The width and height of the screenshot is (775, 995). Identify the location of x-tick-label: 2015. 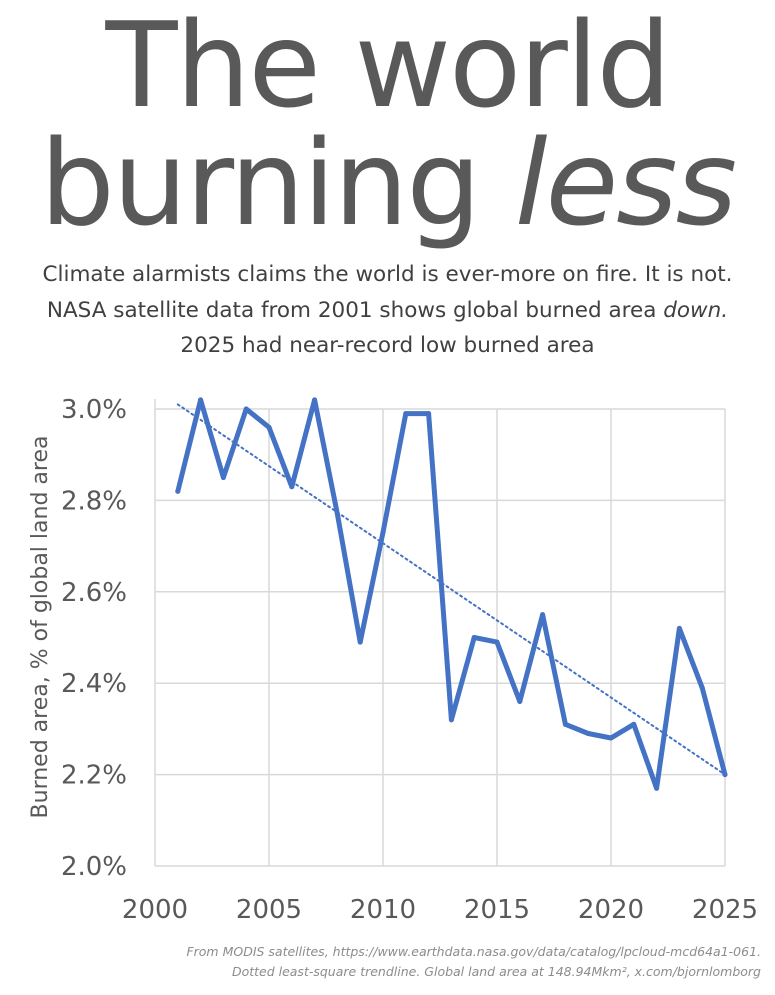
(497, 910).